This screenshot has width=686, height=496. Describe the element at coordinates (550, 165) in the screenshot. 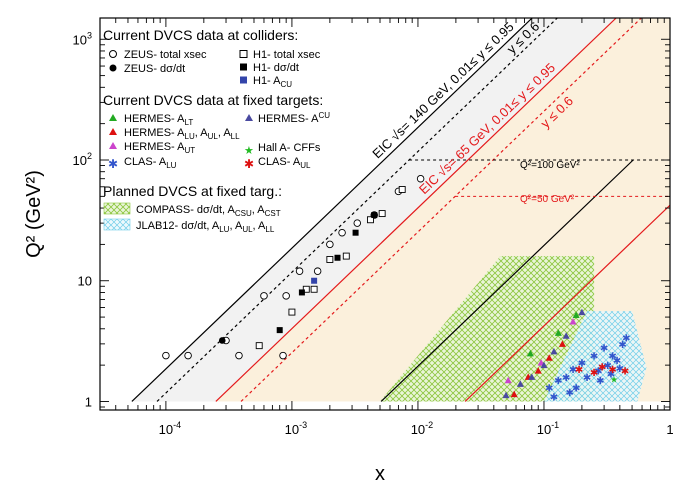

I see `q2-100-label: Q²=100 GeV²` at that location.